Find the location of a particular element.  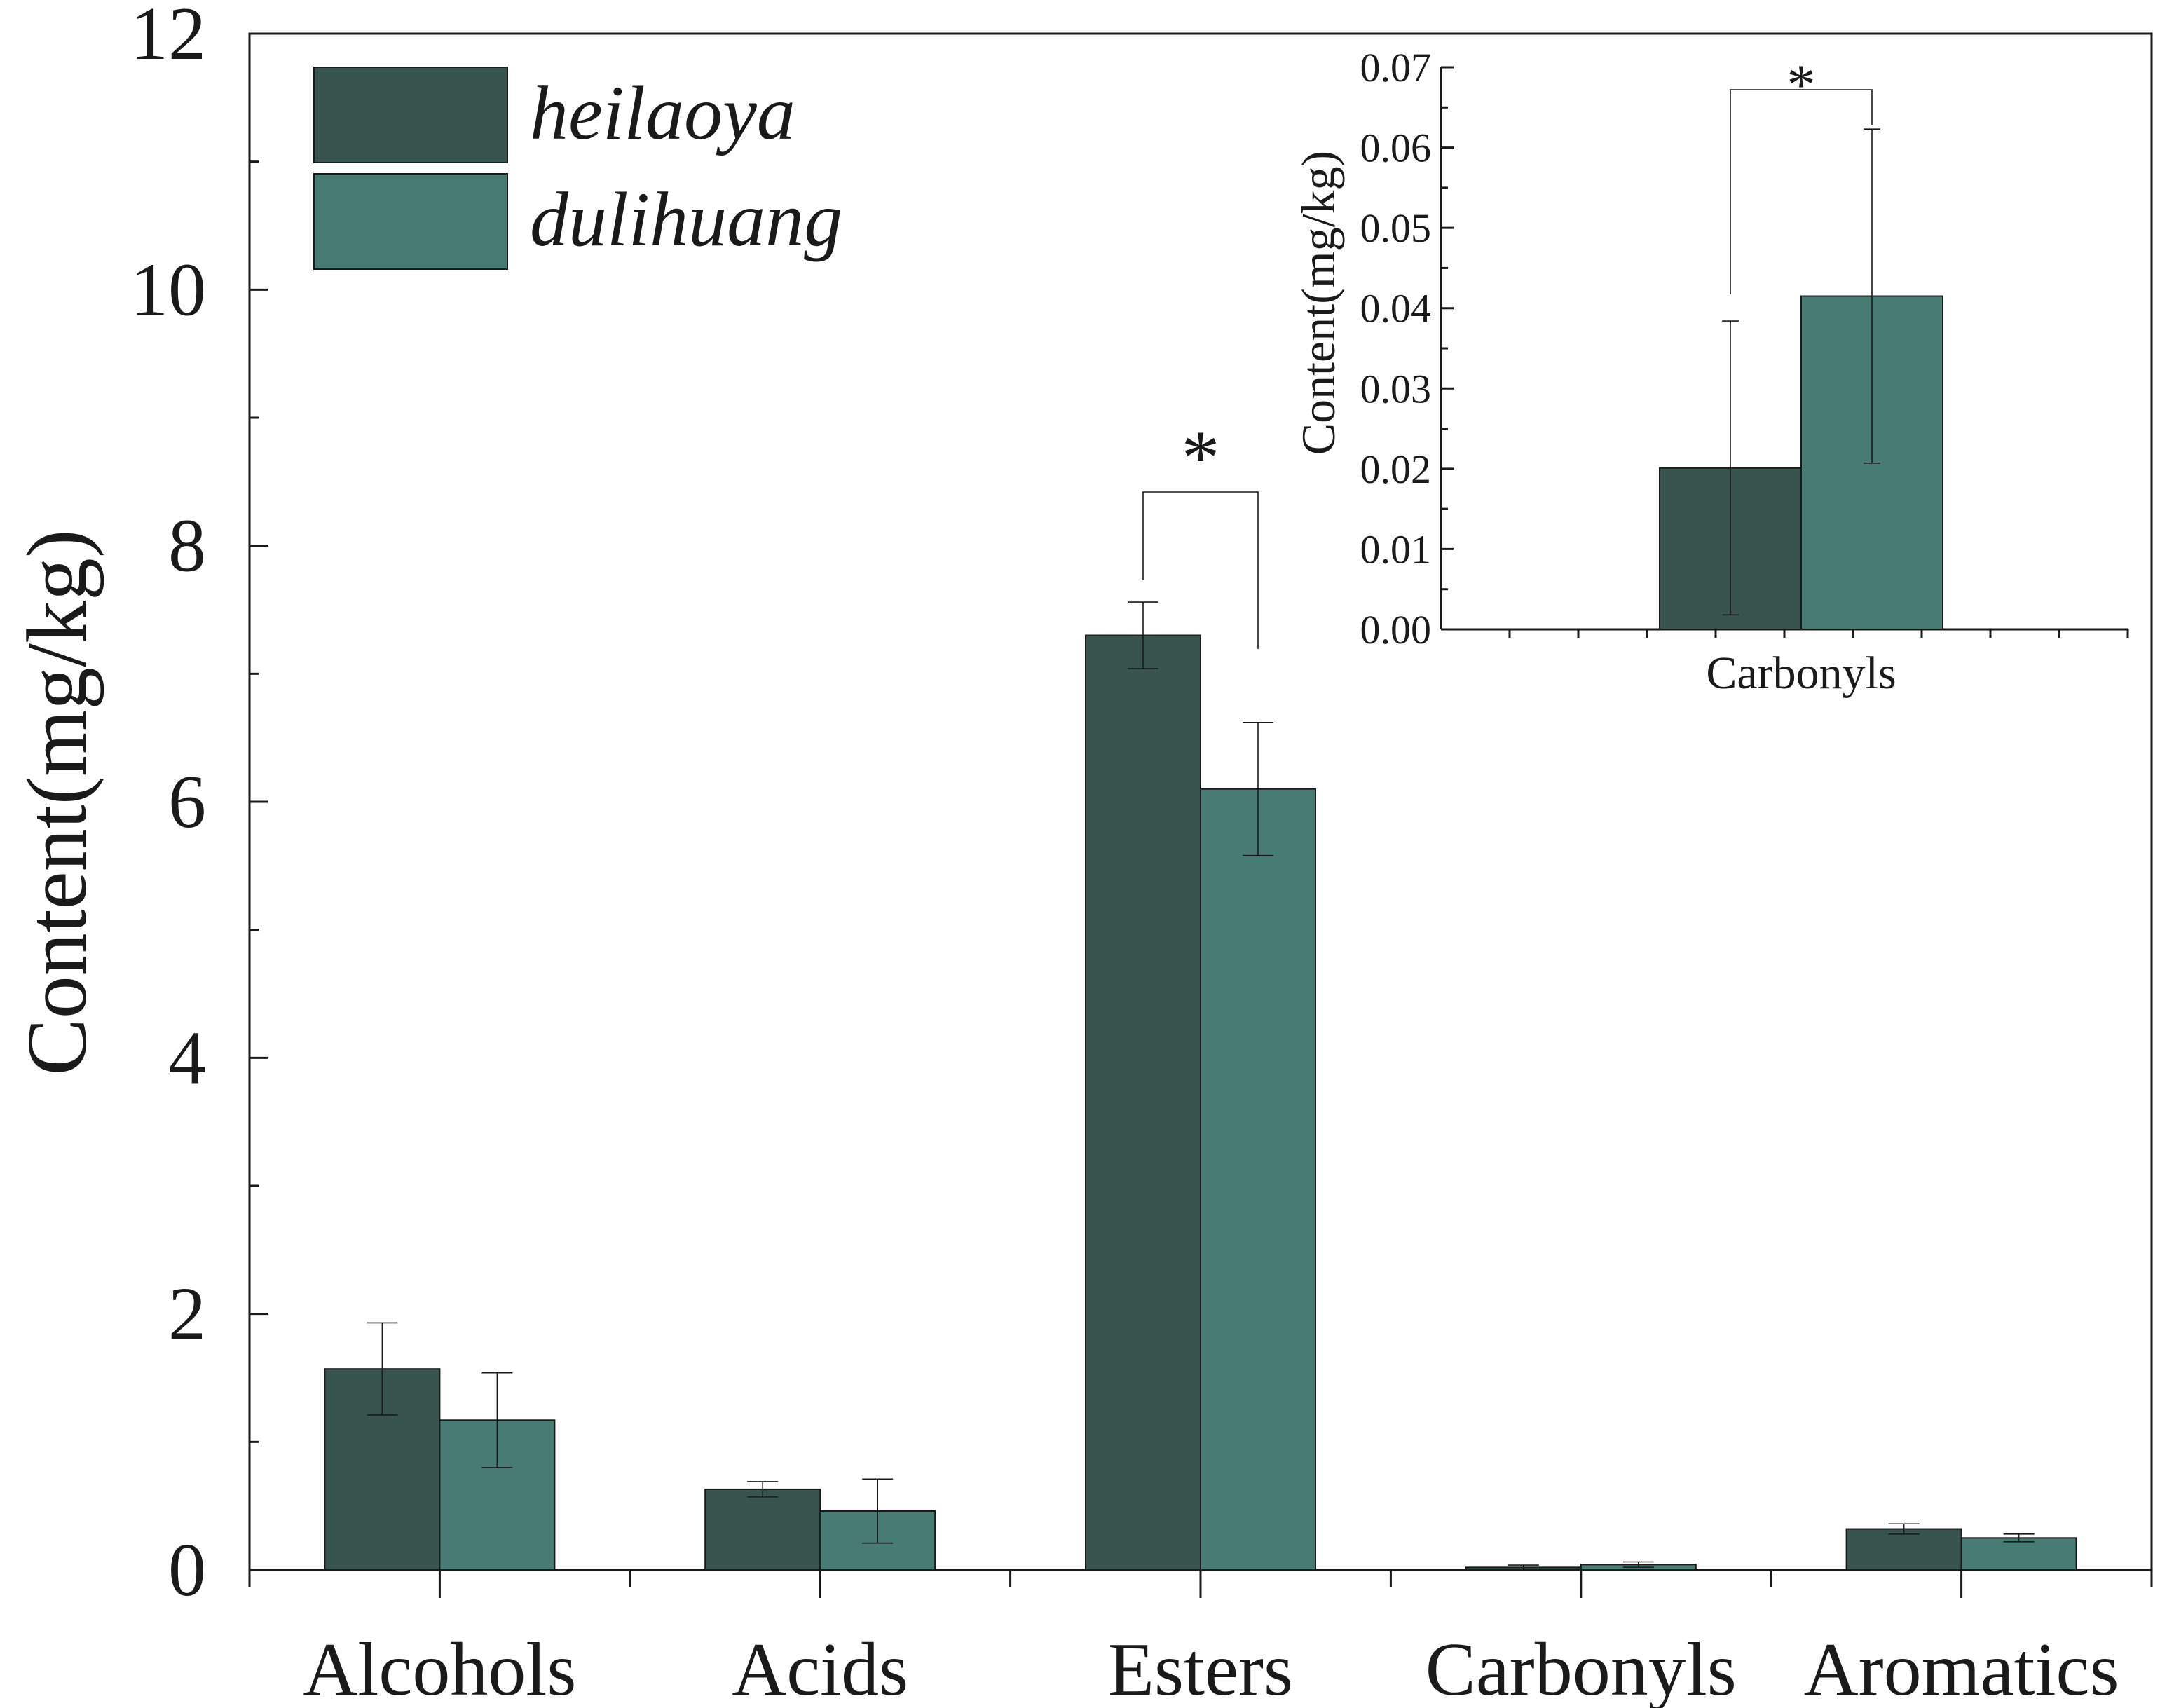

y-tick-label: 12 is located at coordinates (168, 38).